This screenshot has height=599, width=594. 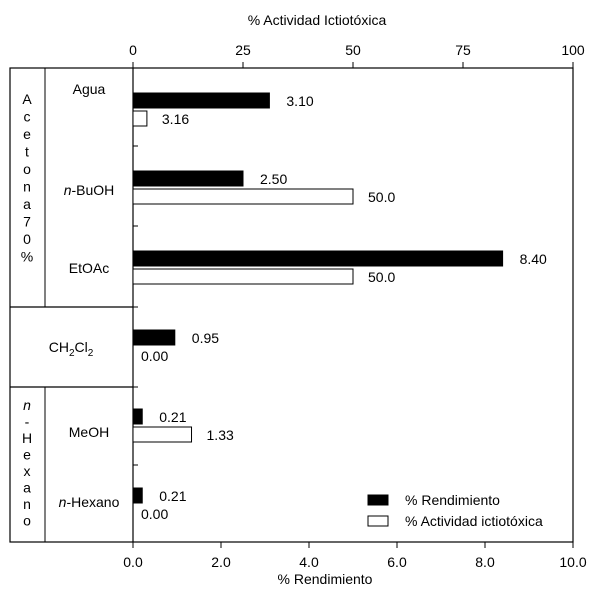 I want to click on group-label-char: %, so click(x=27, y=257).